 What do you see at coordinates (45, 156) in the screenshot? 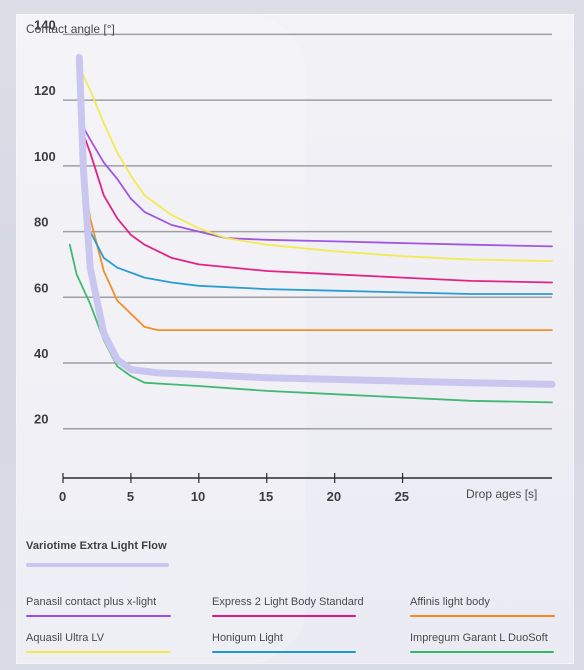
I see `y-tick-label: 100` at bounding box center [45, 156].